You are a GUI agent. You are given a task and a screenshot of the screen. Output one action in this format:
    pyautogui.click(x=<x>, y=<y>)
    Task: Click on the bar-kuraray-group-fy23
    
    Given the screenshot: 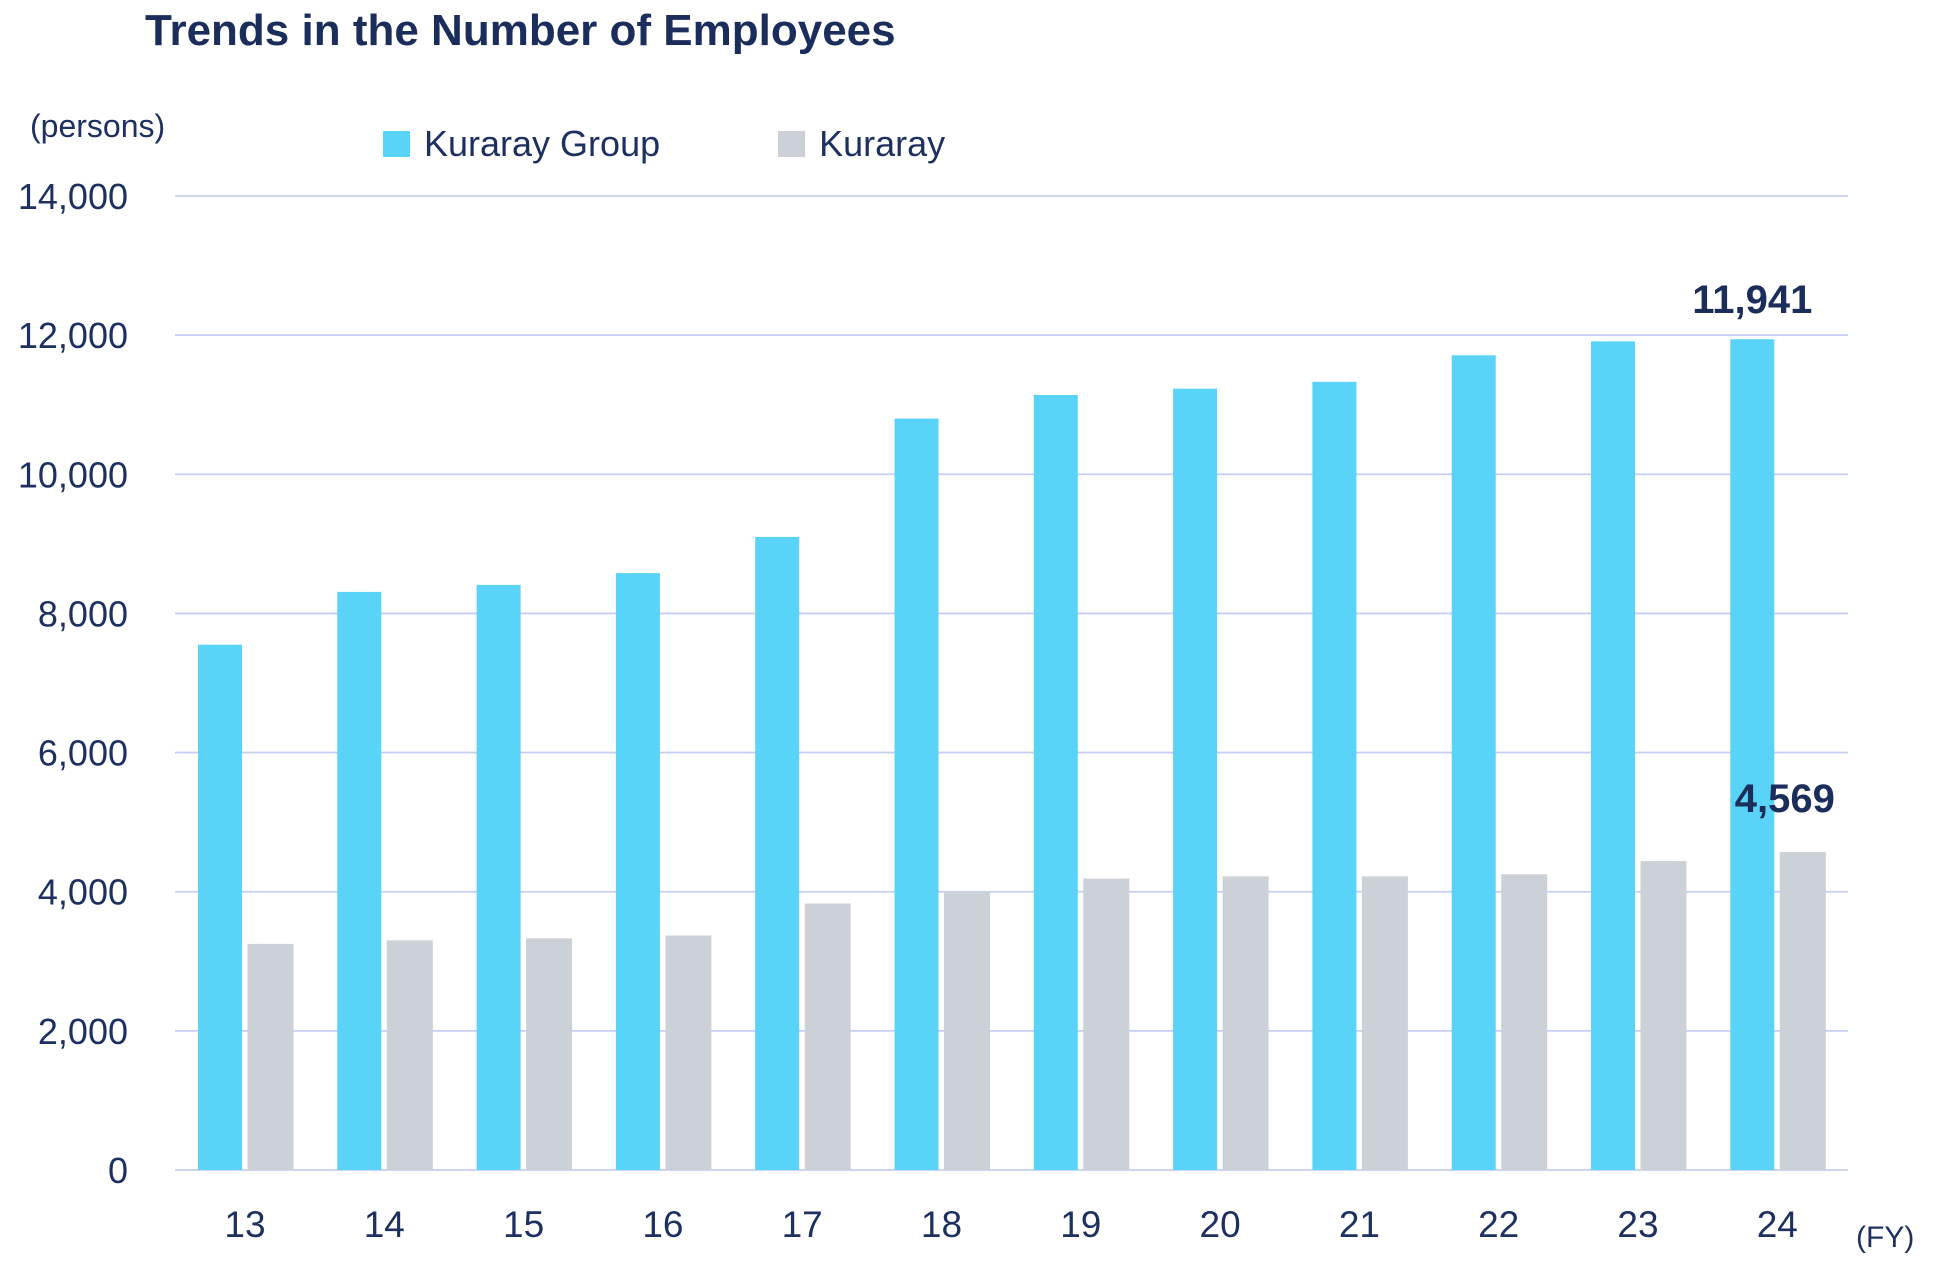 What is the action you would take?
    pyautogui.click(x=1613, y=755)
    